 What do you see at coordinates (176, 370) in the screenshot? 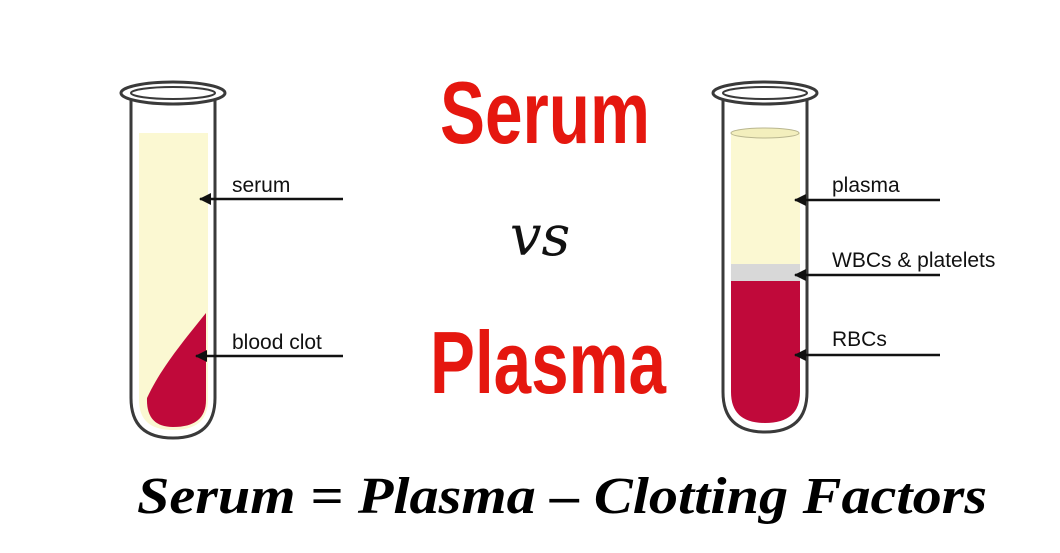
I see `blood-clot` at bounding box center [176, 370].